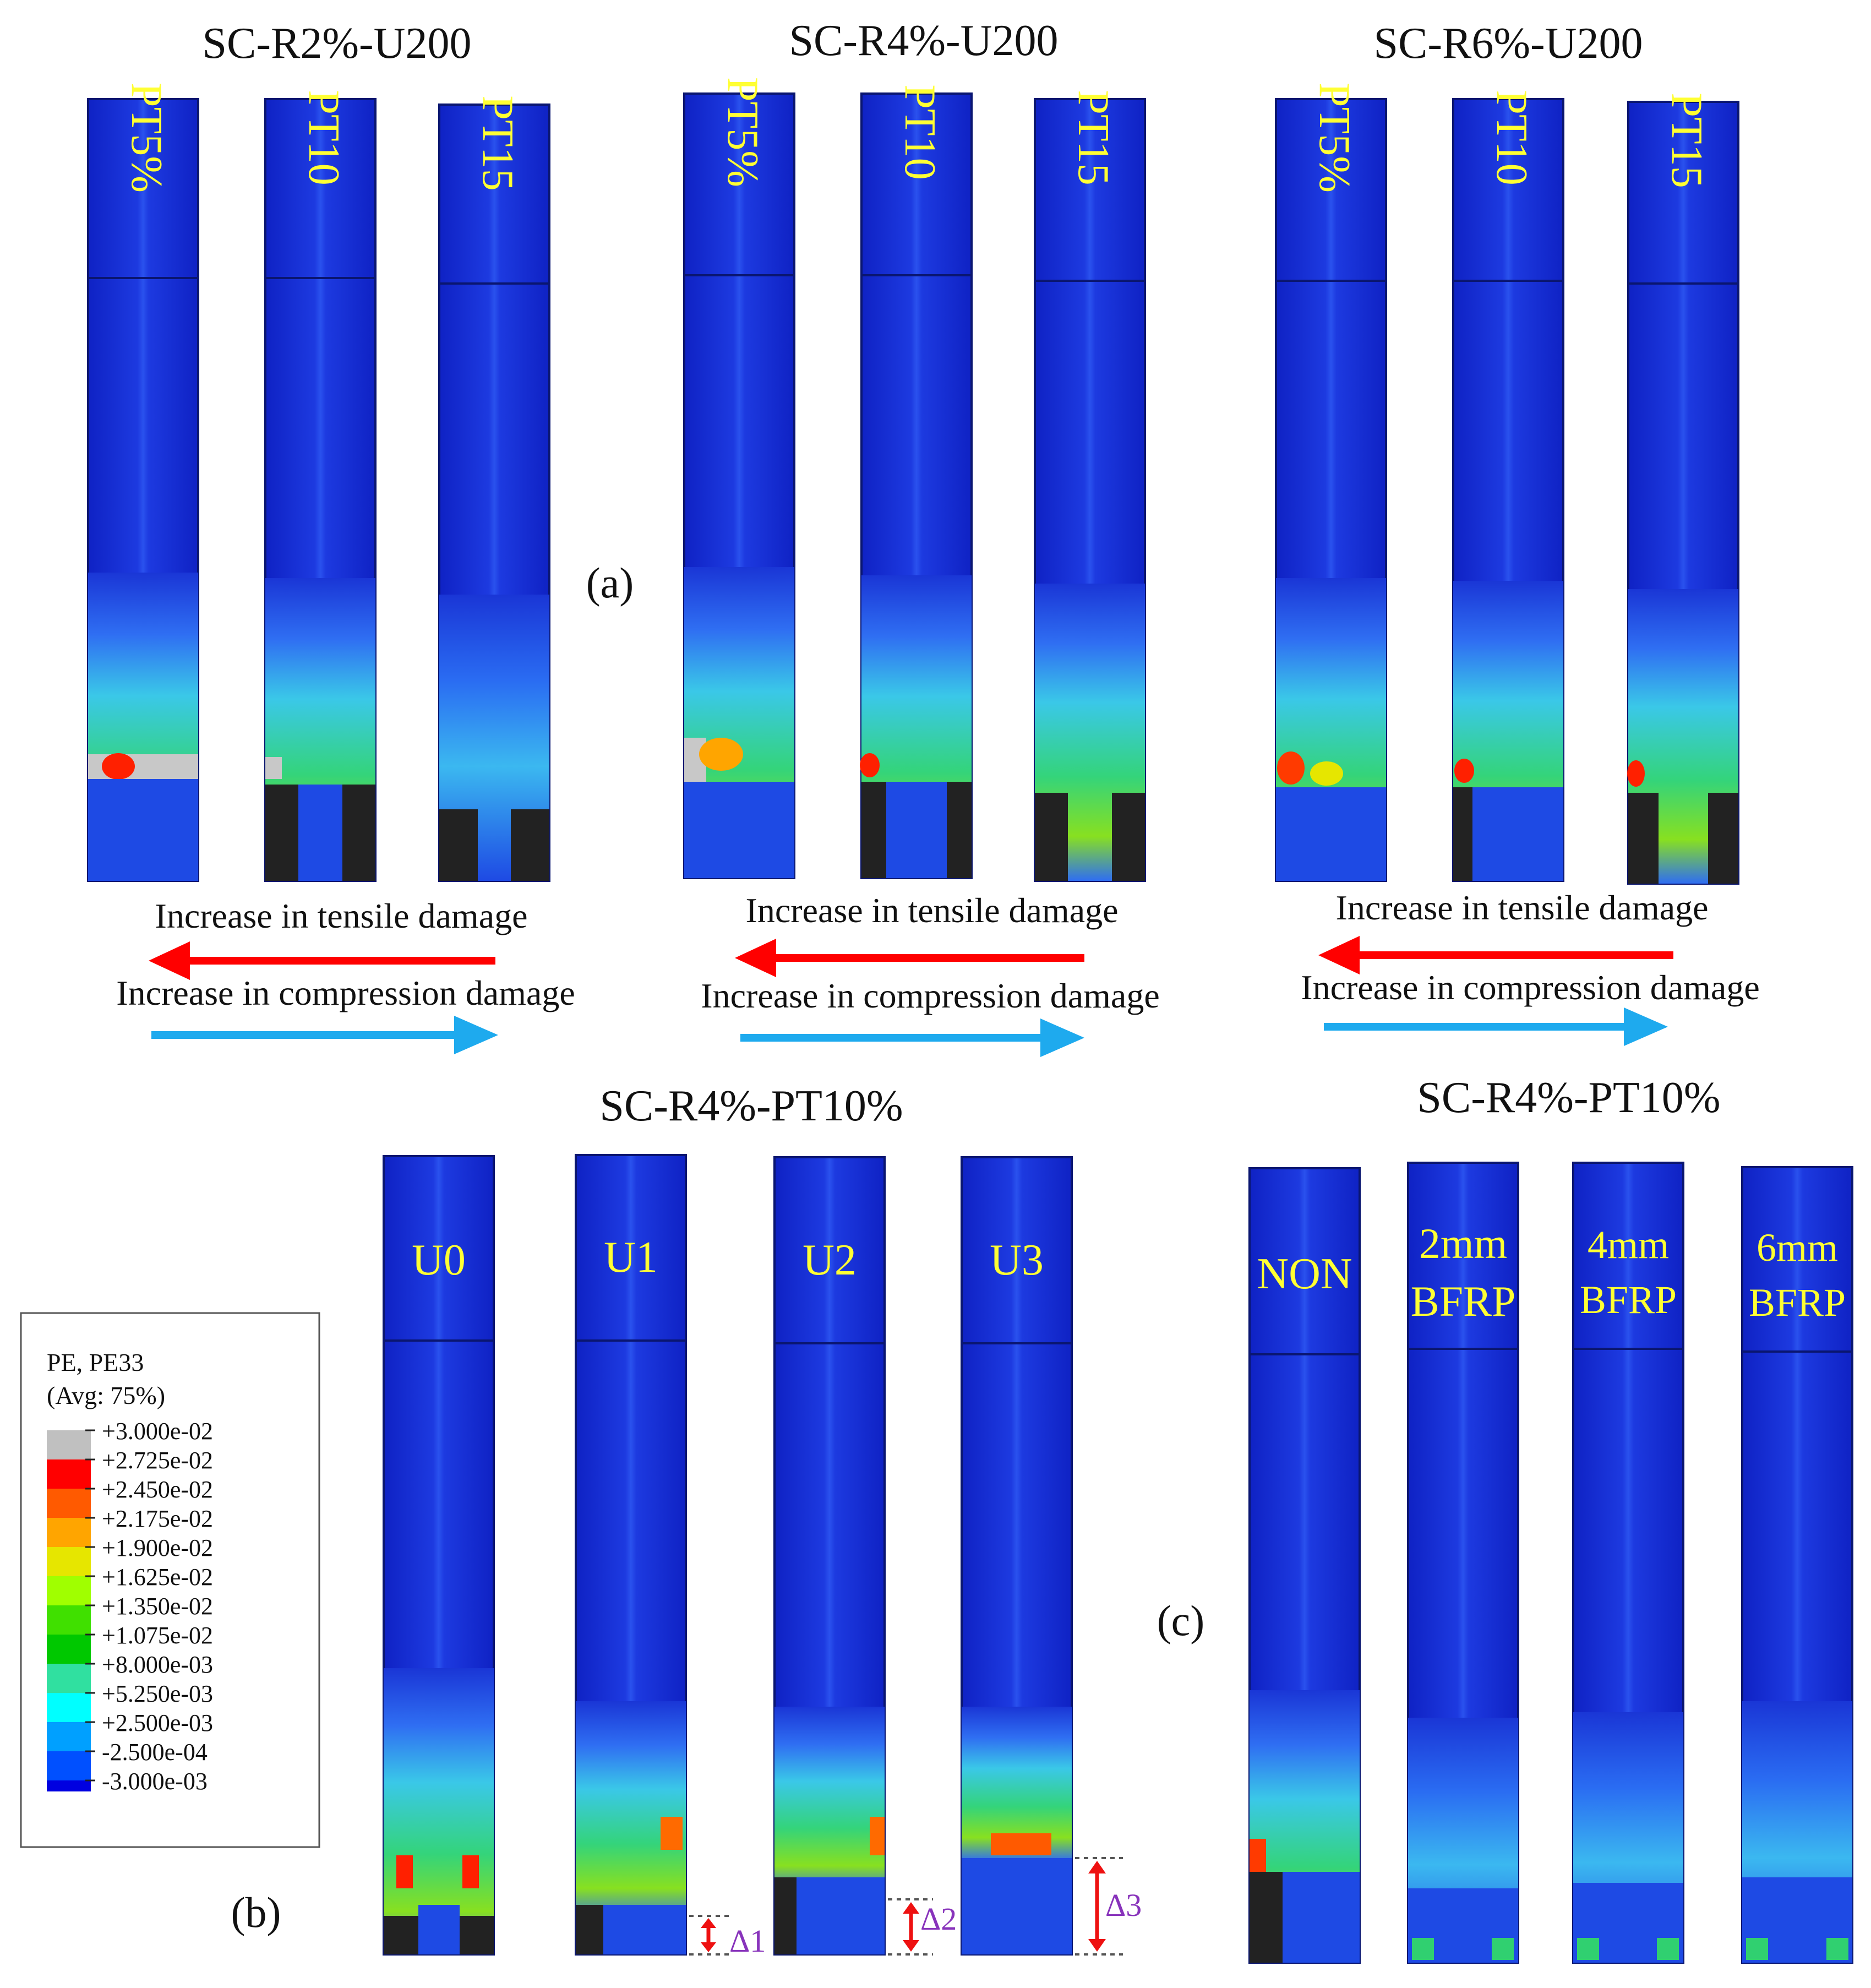 The width and height of the screenshot is (1871, 1988). I want to click on group-r6: SC-R6%-U200 PT5% PT10, so click(1517, 532).